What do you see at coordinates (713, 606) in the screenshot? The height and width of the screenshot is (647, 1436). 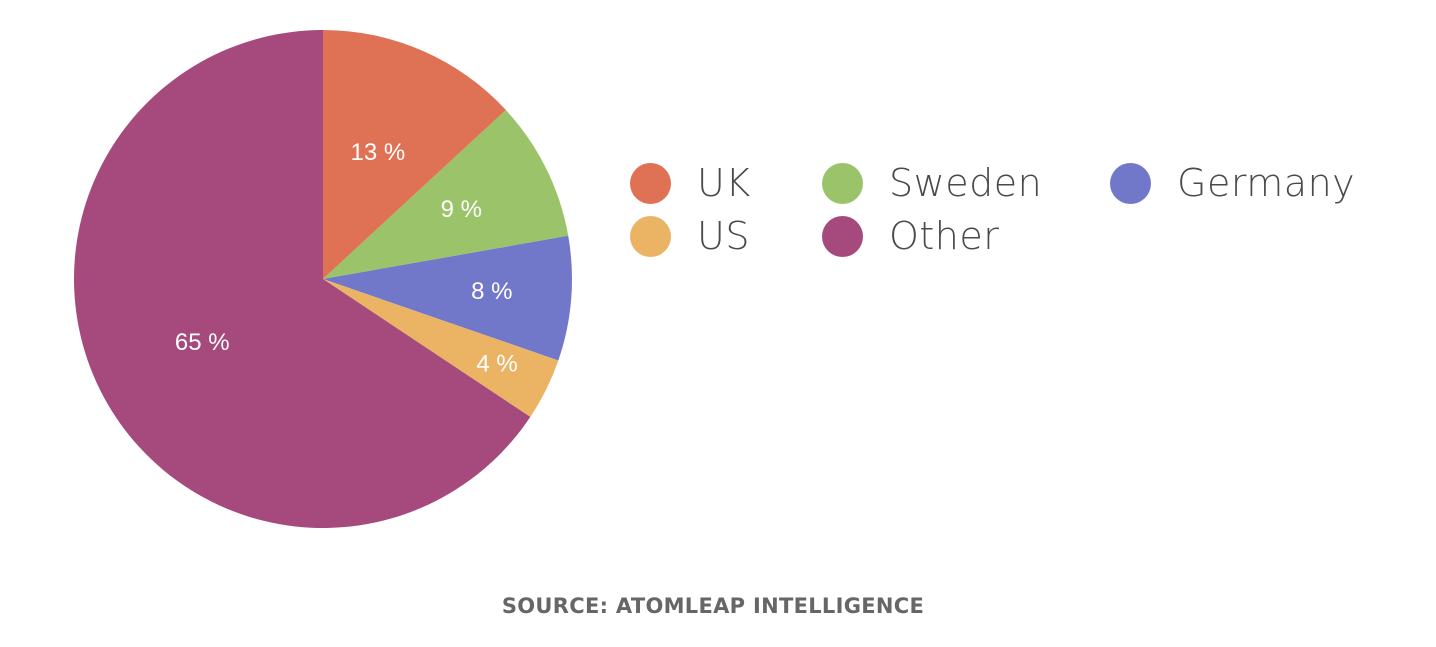 I see `source-note: SOURCE: ATOMLEAP INTELLIGENCE` at bounding box center [713, 606].